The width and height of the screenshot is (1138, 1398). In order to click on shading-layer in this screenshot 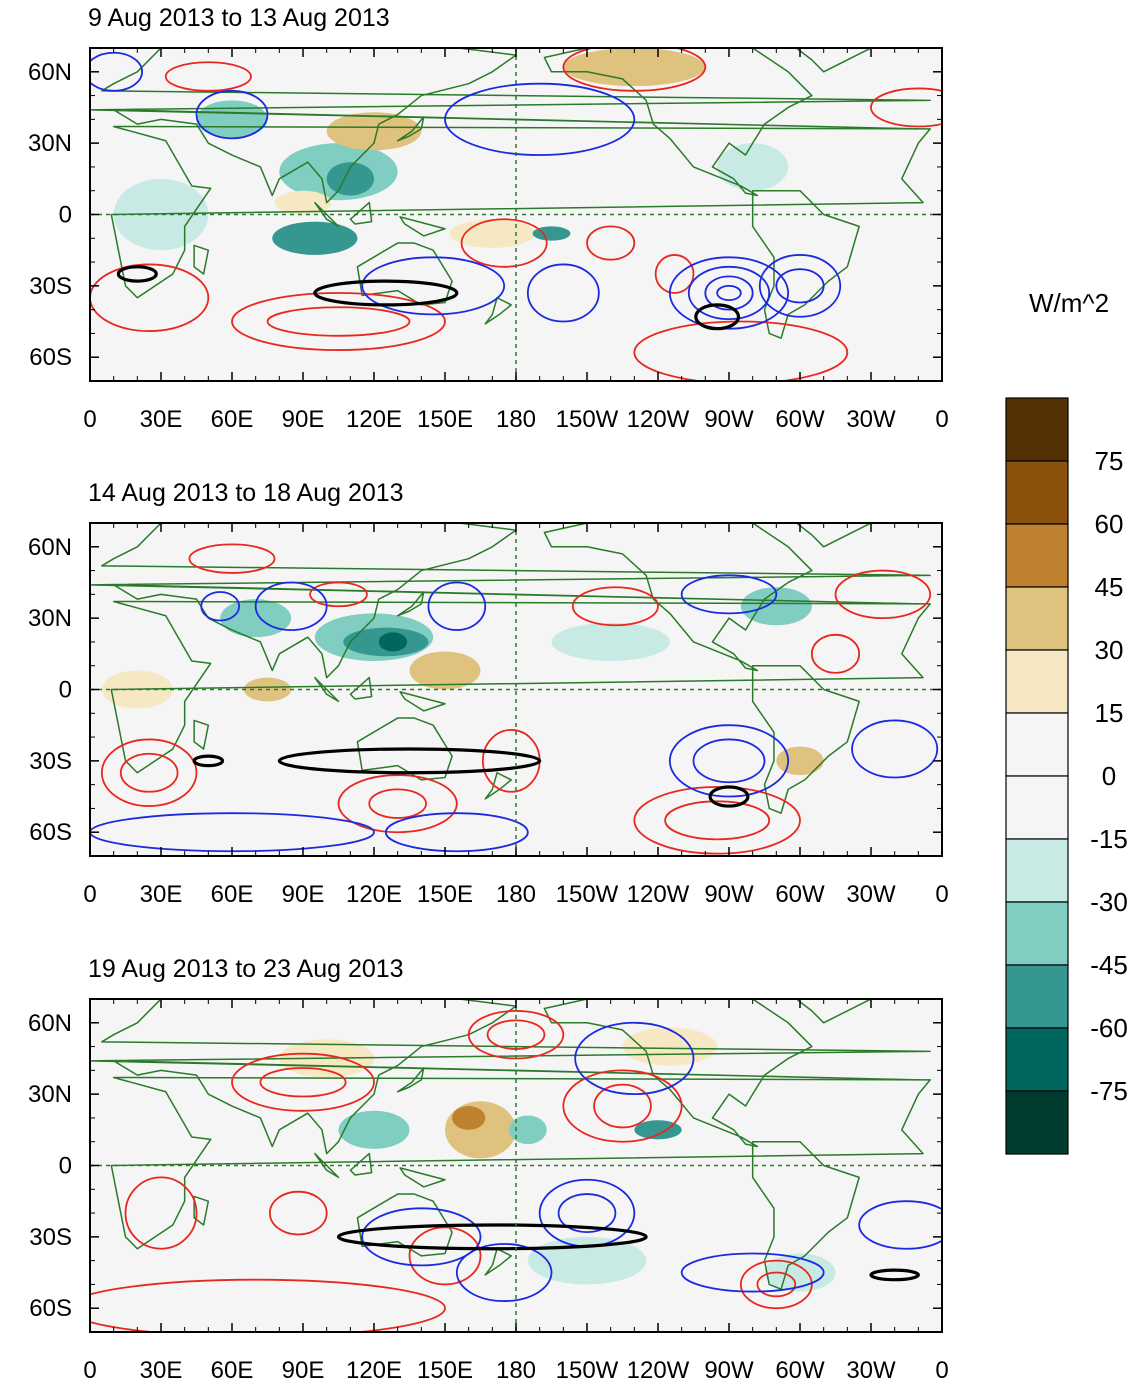, I will do `click(462, 681)`.